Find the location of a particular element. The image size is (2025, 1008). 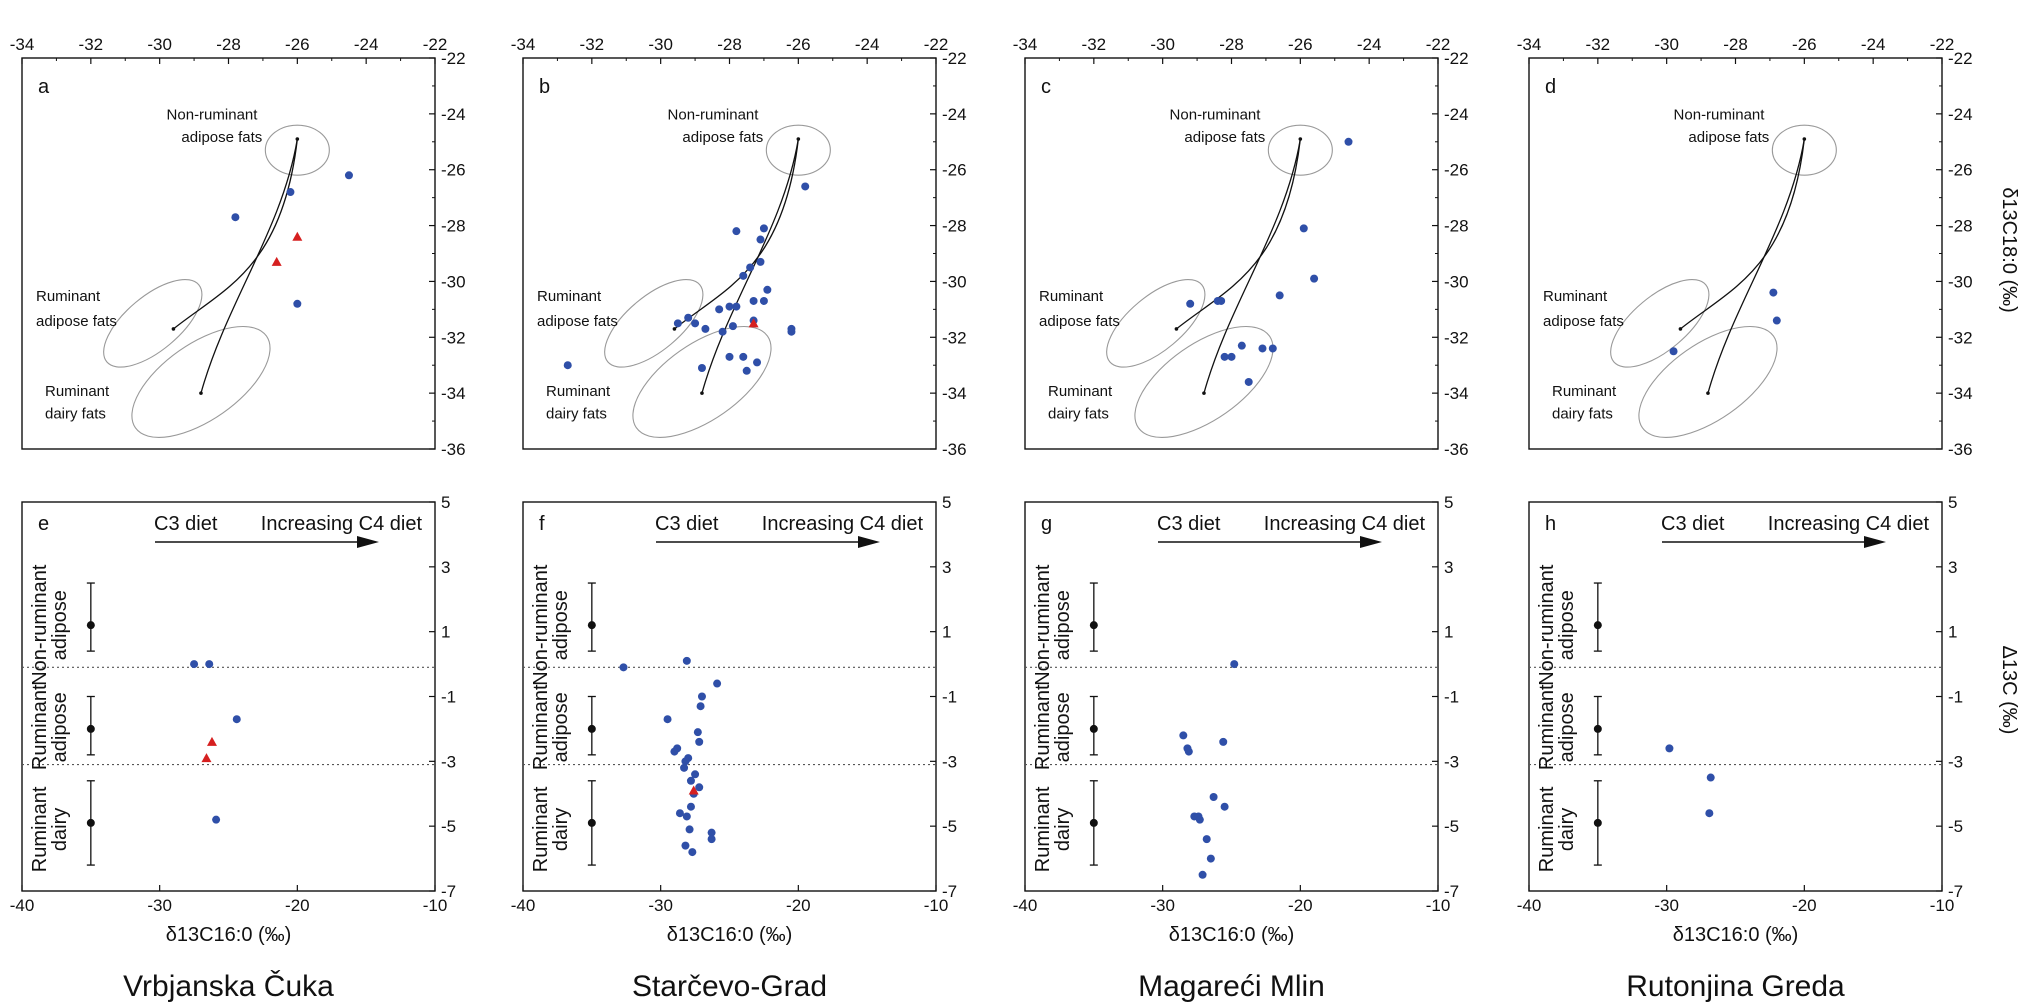

panel-d is located at coordinates (1735, 253).